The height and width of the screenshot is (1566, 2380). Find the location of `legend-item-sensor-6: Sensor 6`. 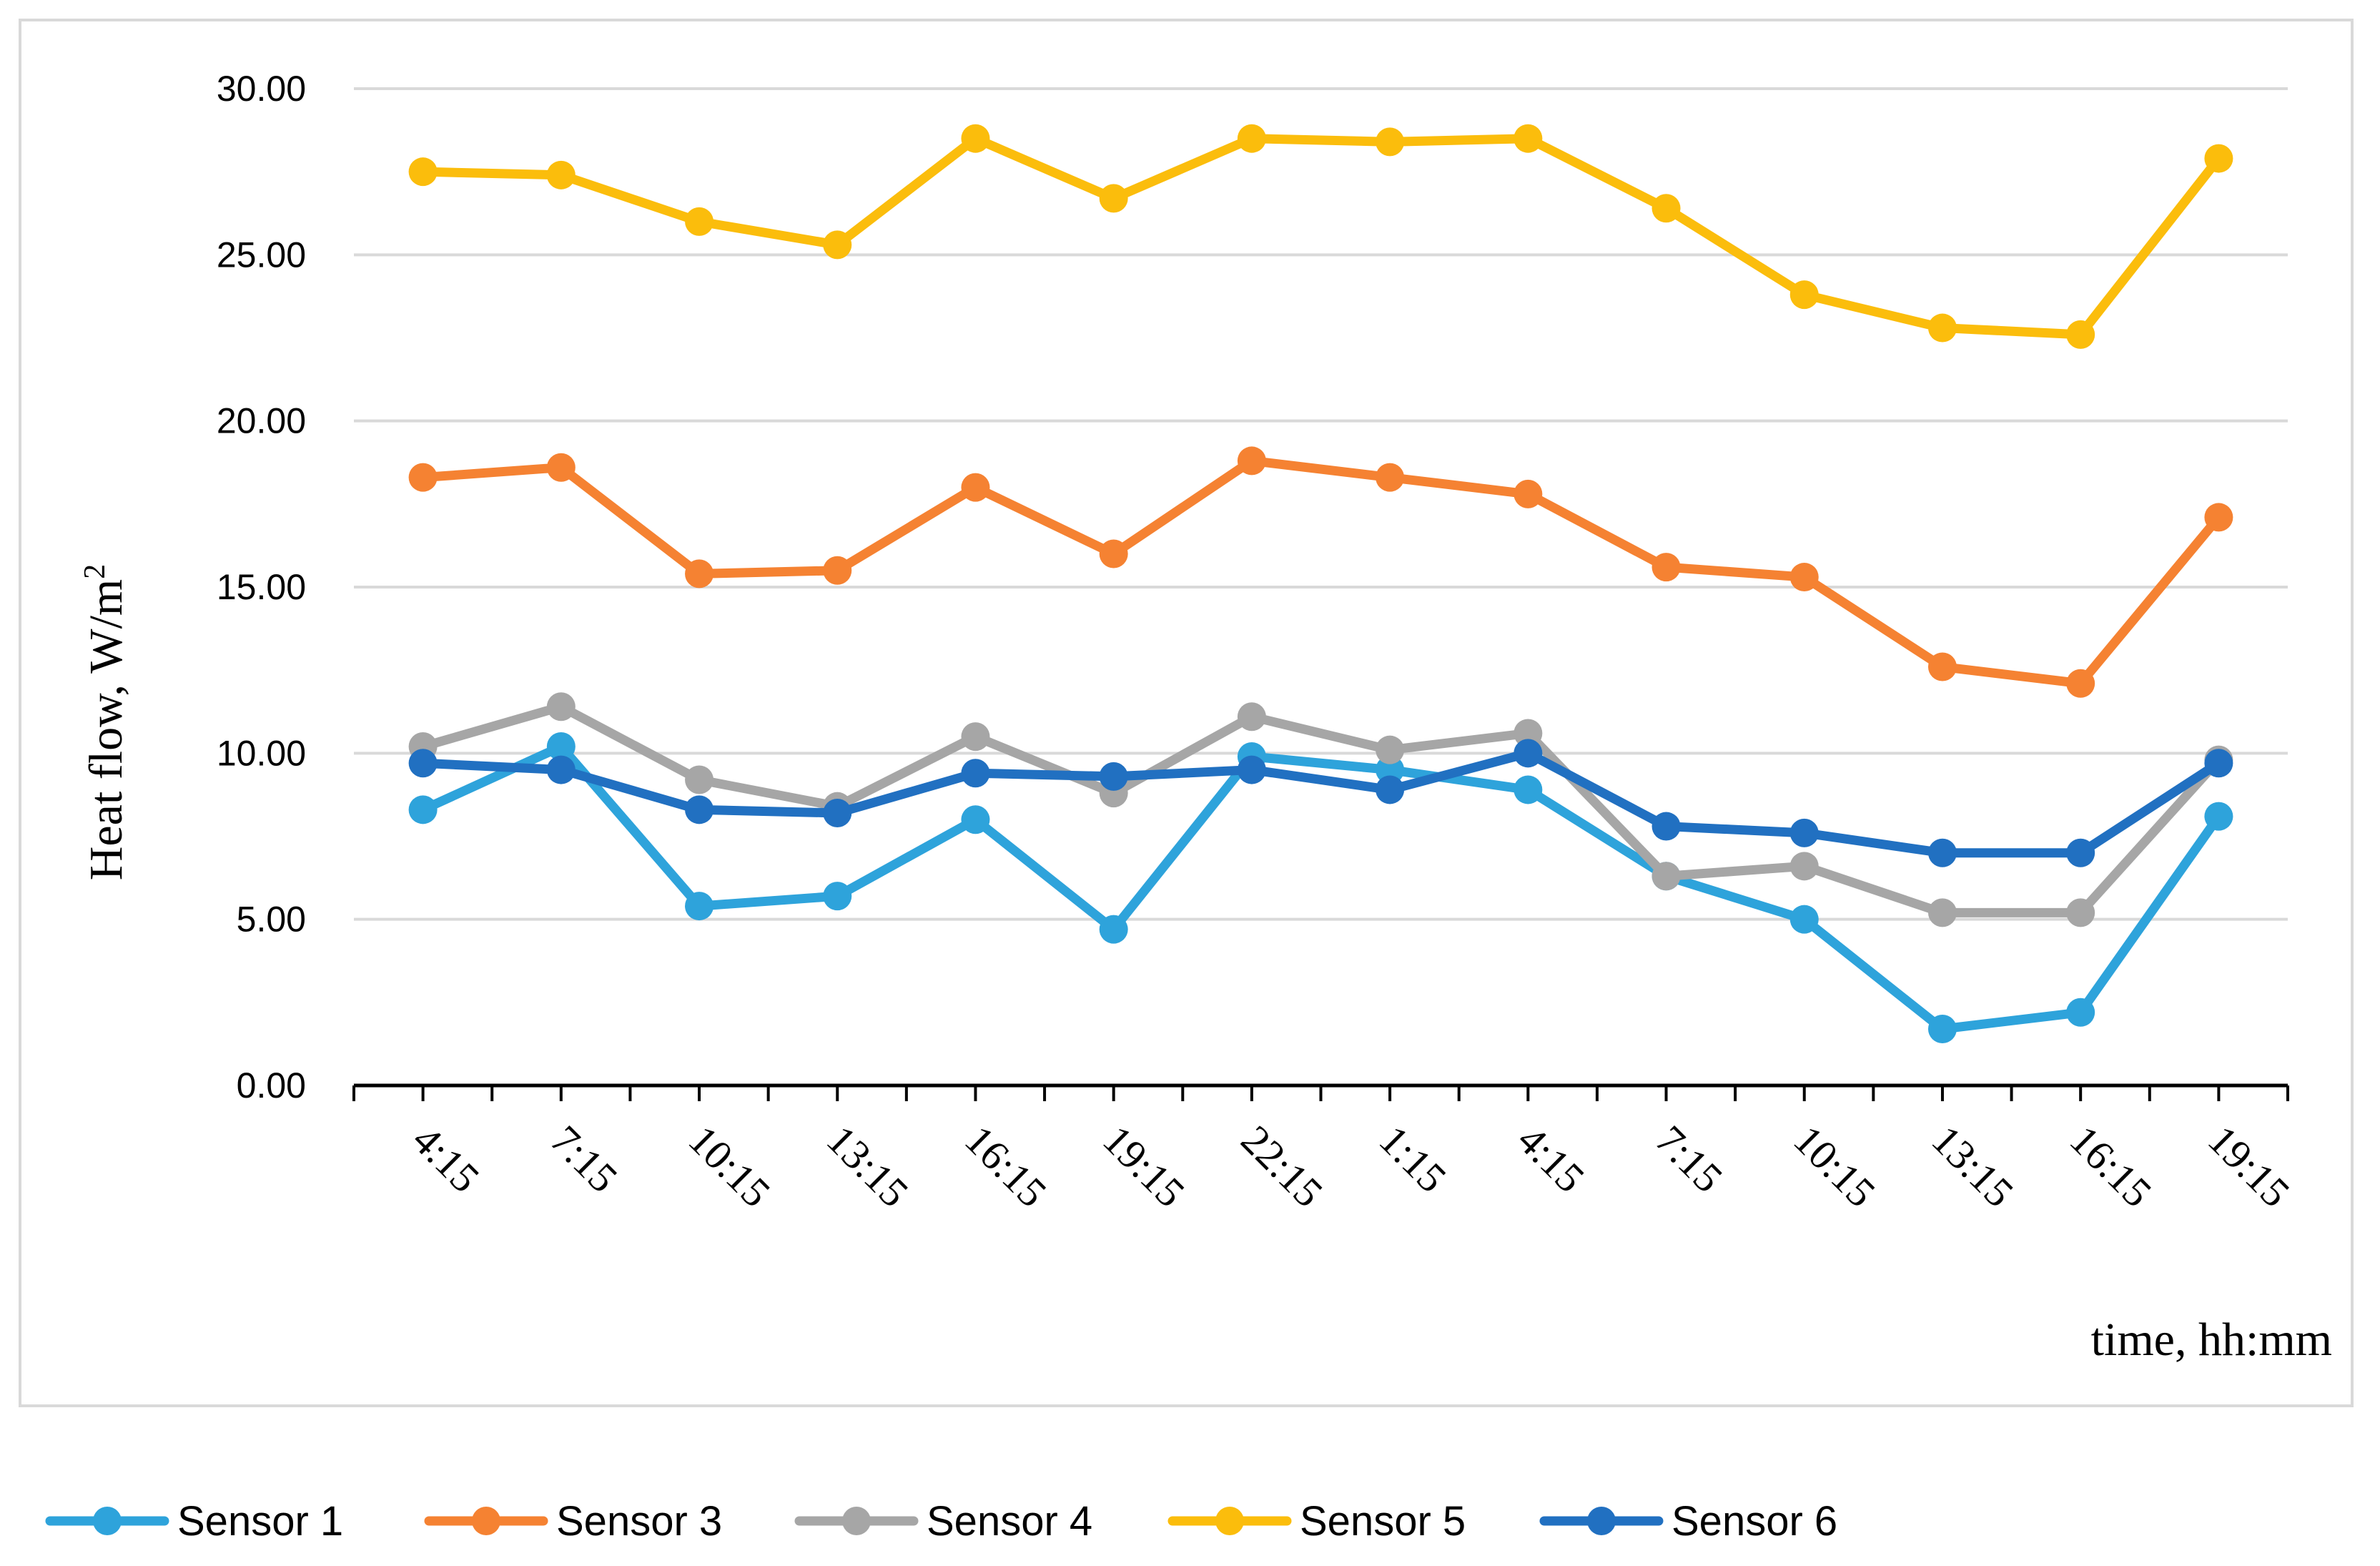

legend-item-sensor-6: Sensor 6 is located at coordinates (1688, 1521).